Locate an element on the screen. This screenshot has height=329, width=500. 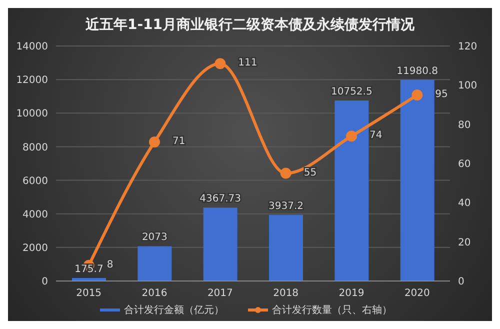
data-label: 111 is located at coordinates (248, 63).